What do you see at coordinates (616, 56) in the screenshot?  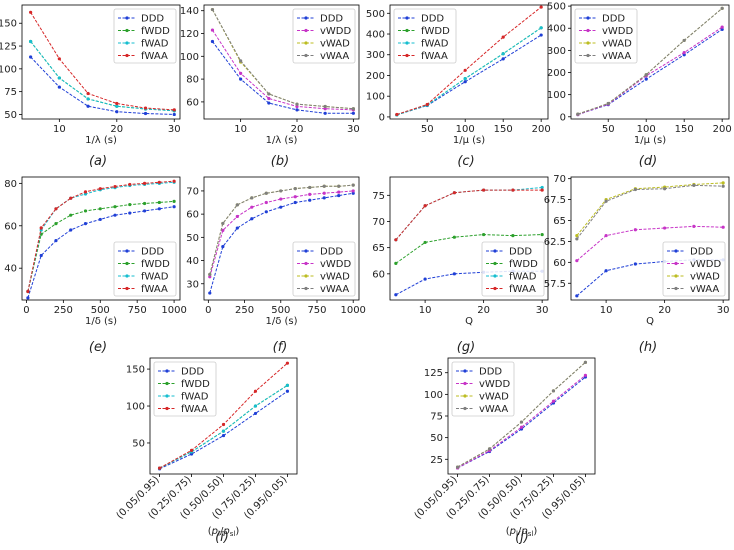 I see `legend-label-vwaa: vWAA` at bounding box center [616, 56].